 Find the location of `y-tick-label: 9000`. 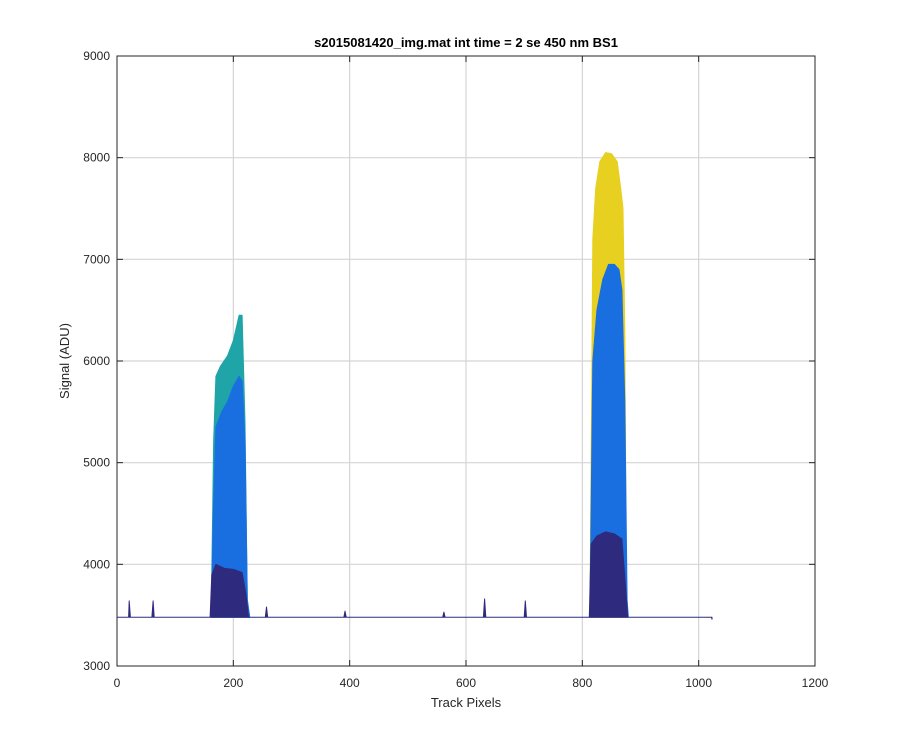

y-tick-label: 9000 is located at coordinates (96, 56).